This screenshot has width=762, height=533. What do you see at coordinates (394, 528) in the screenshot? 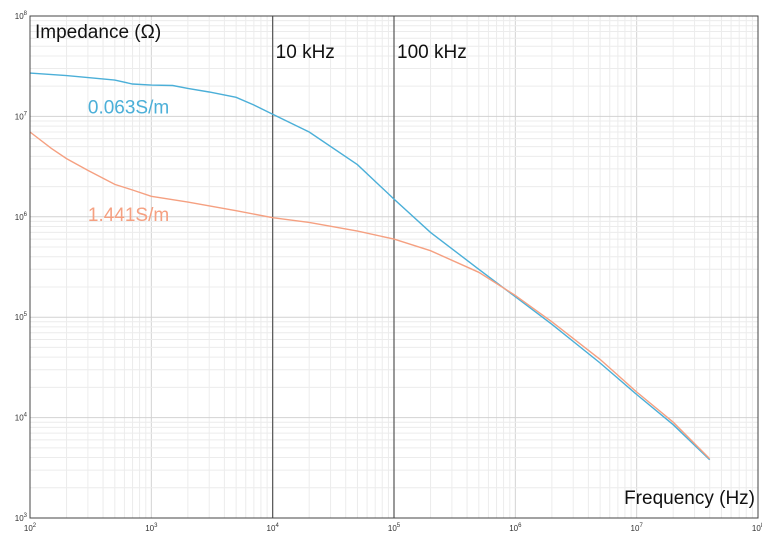
I see `x-tick-label: 10⁵` at bounding box center [394, 528].